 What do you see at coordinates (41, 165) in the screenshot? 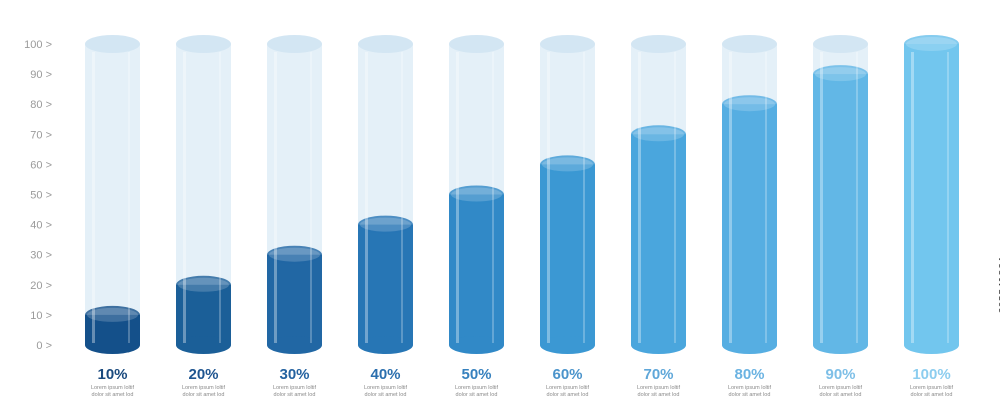
I see `y-tick-label: 60 >` at bounding box center [41, 165].